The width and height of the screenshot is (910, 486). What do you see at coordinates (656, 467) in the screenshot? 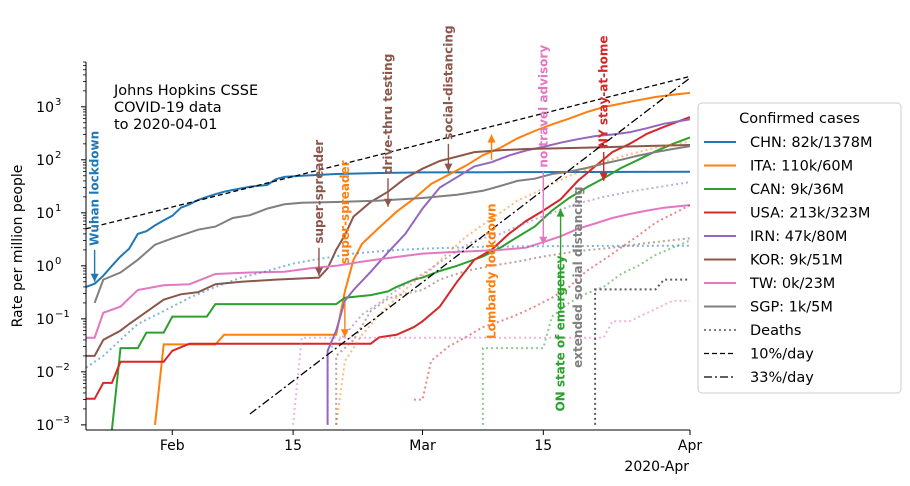
I see `x-axis-offset-label: 2020-Apr` at bounding box center [656, 467].